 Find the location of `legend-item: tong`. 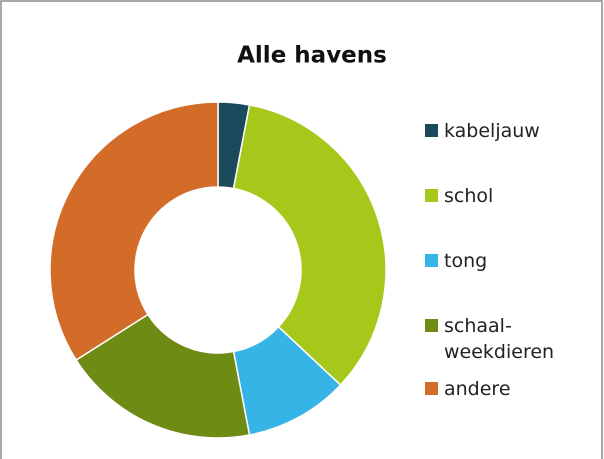

legend-item: tong is located at coordinates (456, 261).